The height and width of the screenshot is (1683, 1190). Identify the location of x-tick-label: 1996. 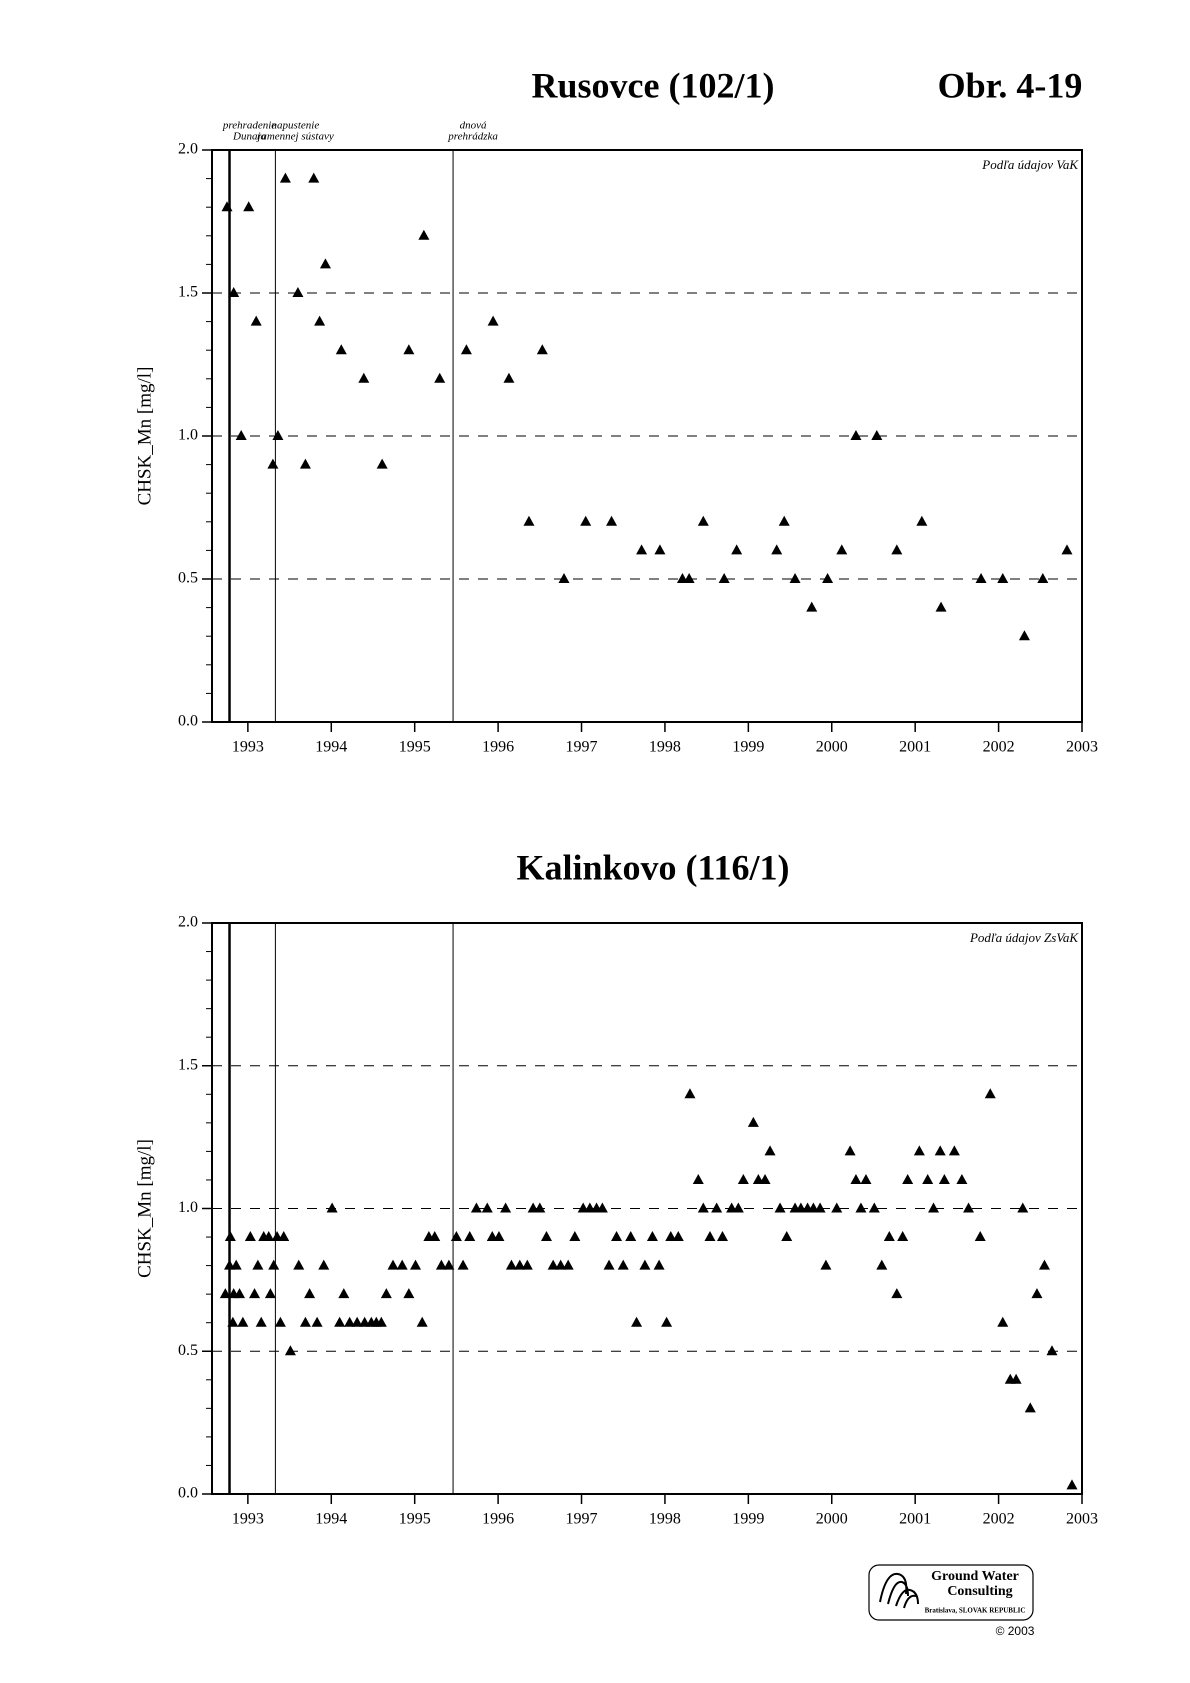
(498, 1519).